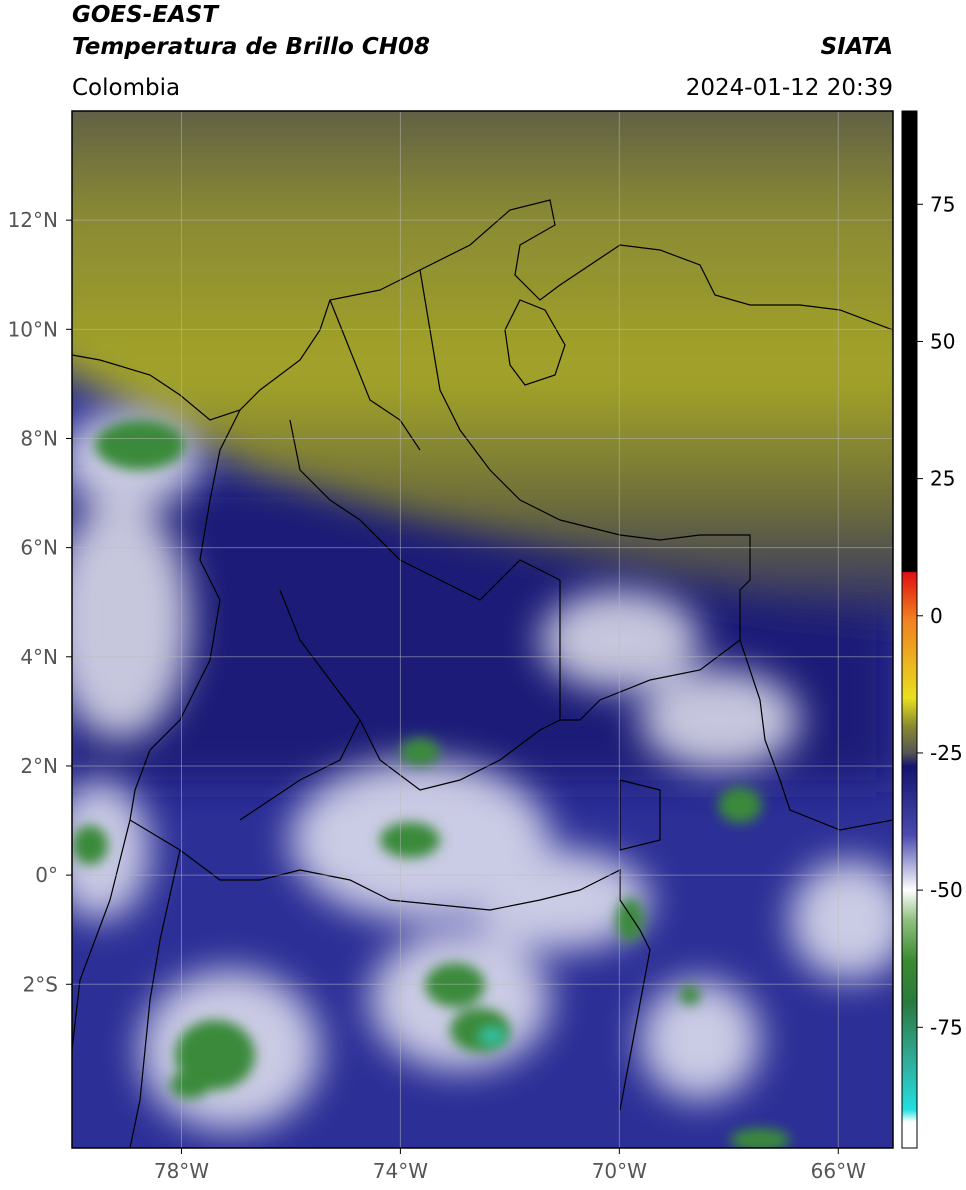  Describe the element at coordinates (33, 220) in the screenshot. I see `y-tick-label: 12°N` at that location.